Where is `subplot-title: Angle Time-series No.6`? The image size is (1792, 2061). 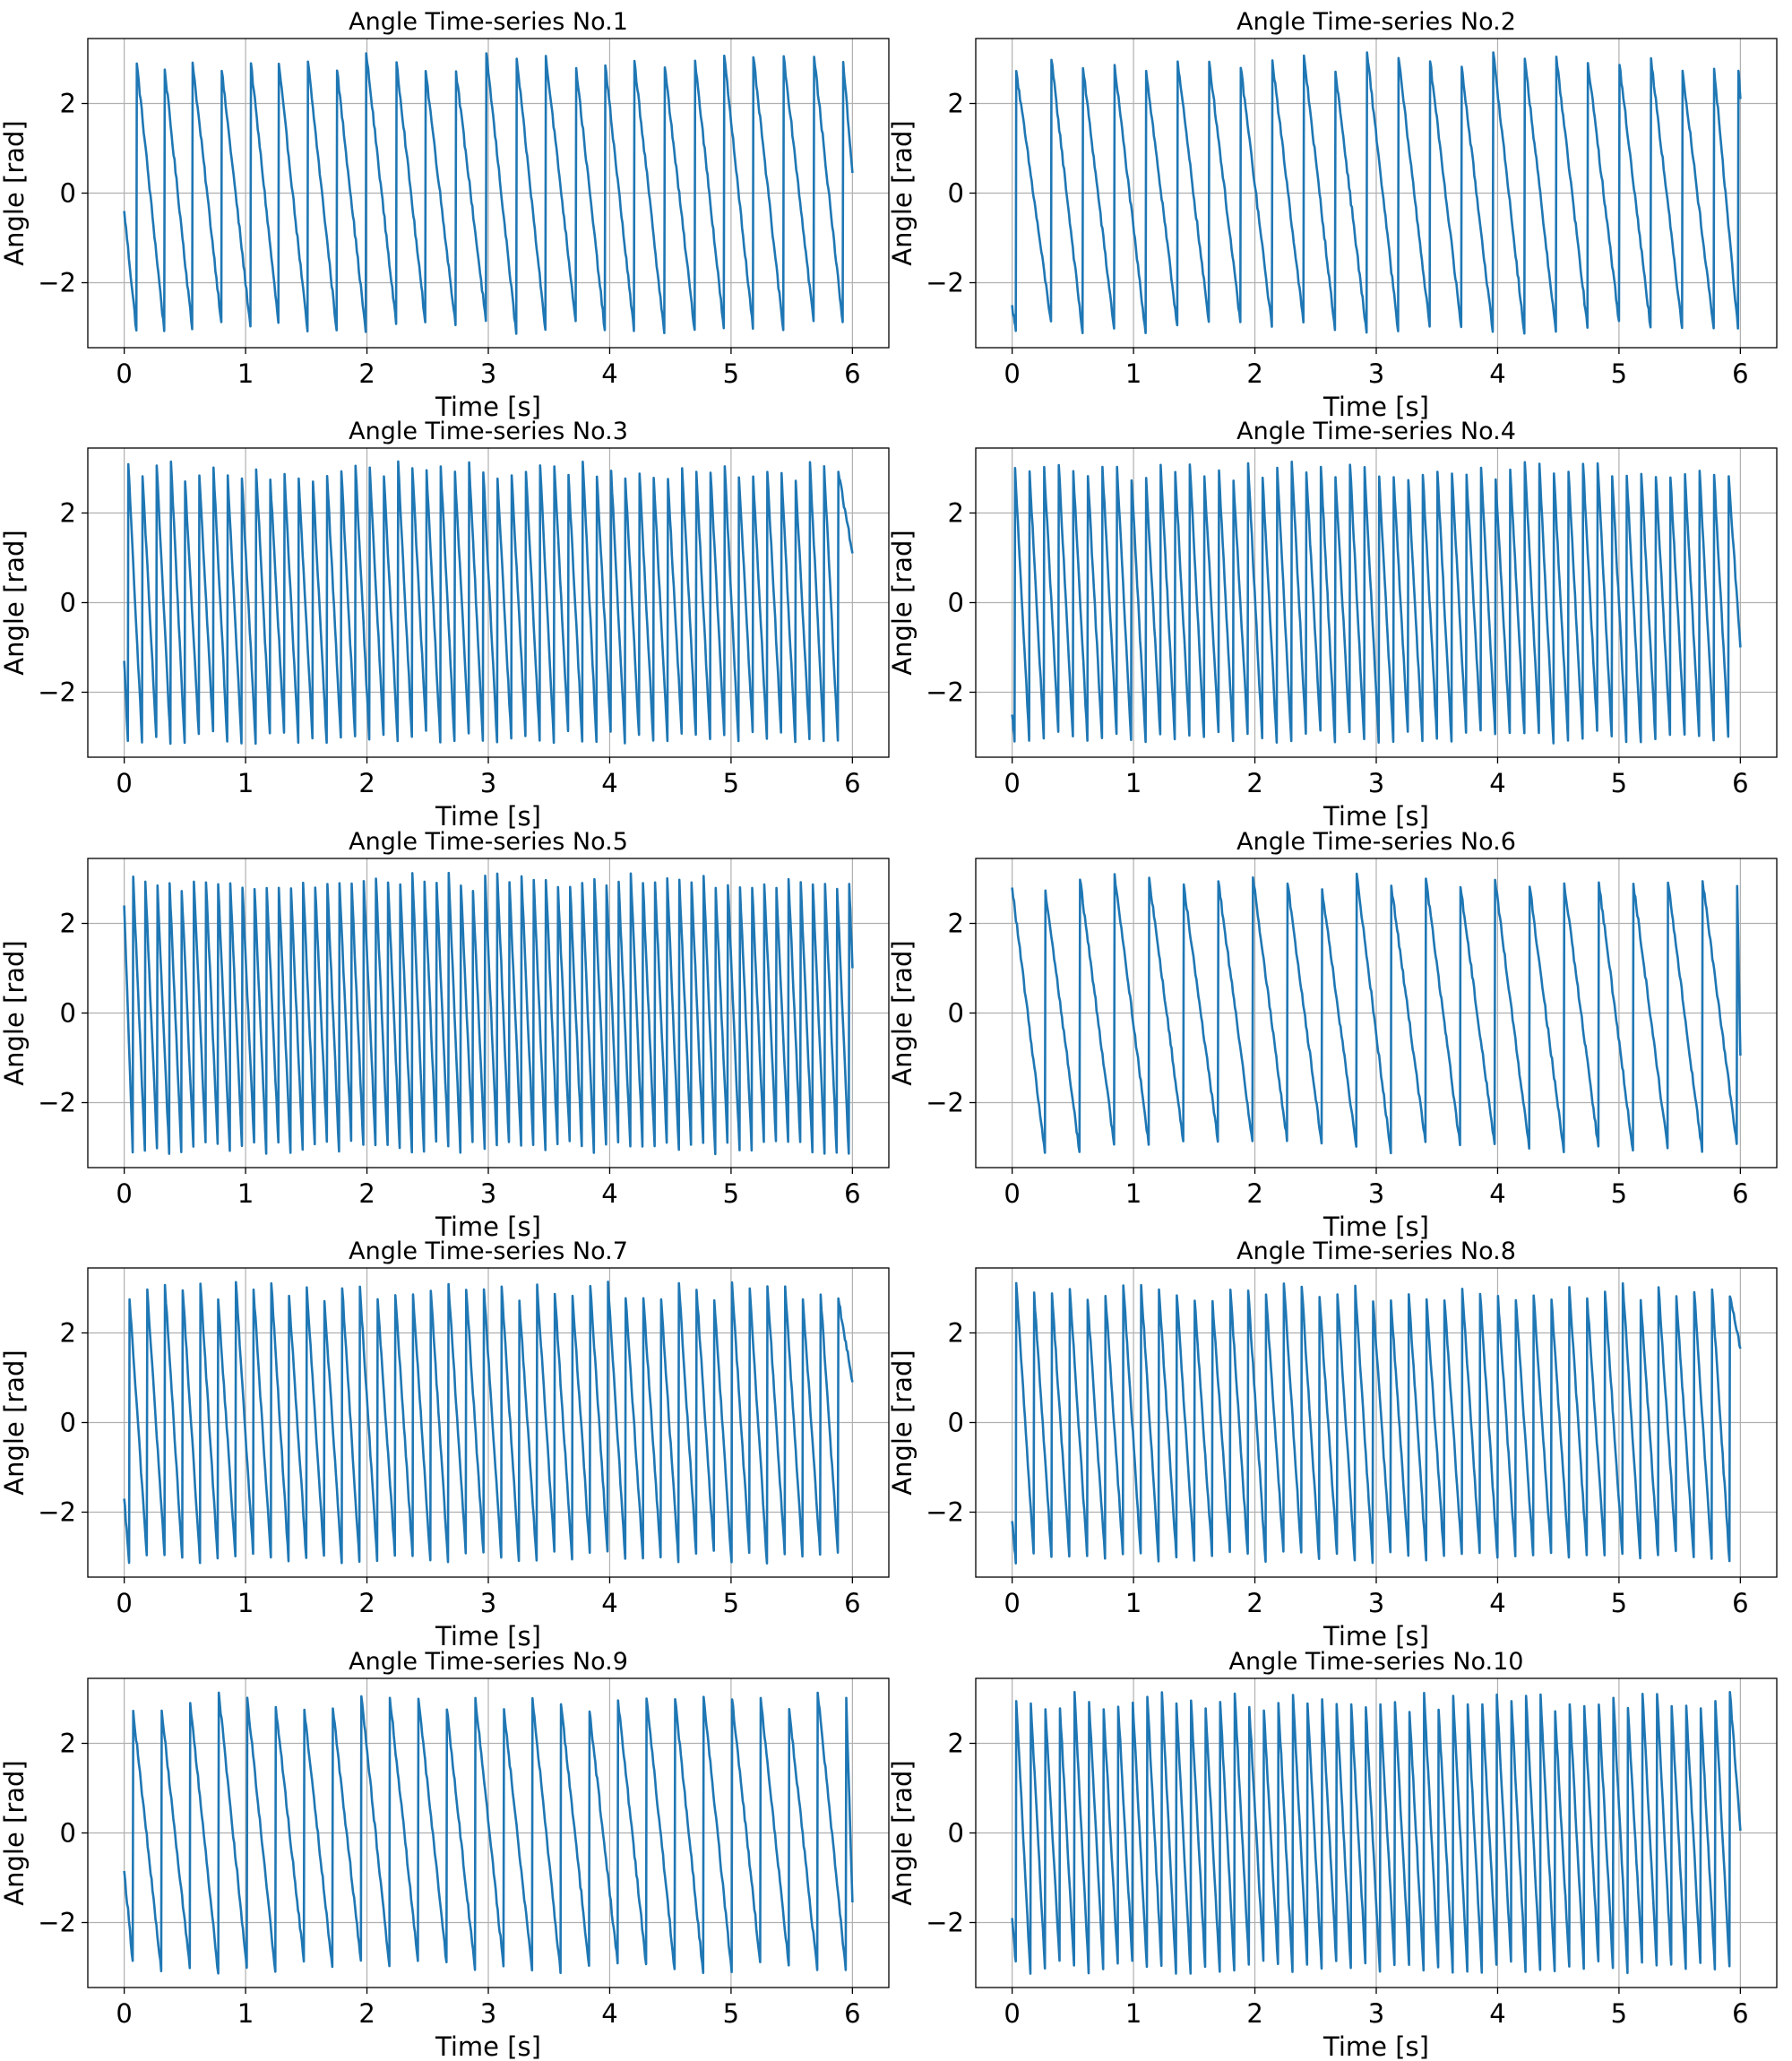
subplot-title: Angle Time-series No.6 is located at coordinates (1376, 842).